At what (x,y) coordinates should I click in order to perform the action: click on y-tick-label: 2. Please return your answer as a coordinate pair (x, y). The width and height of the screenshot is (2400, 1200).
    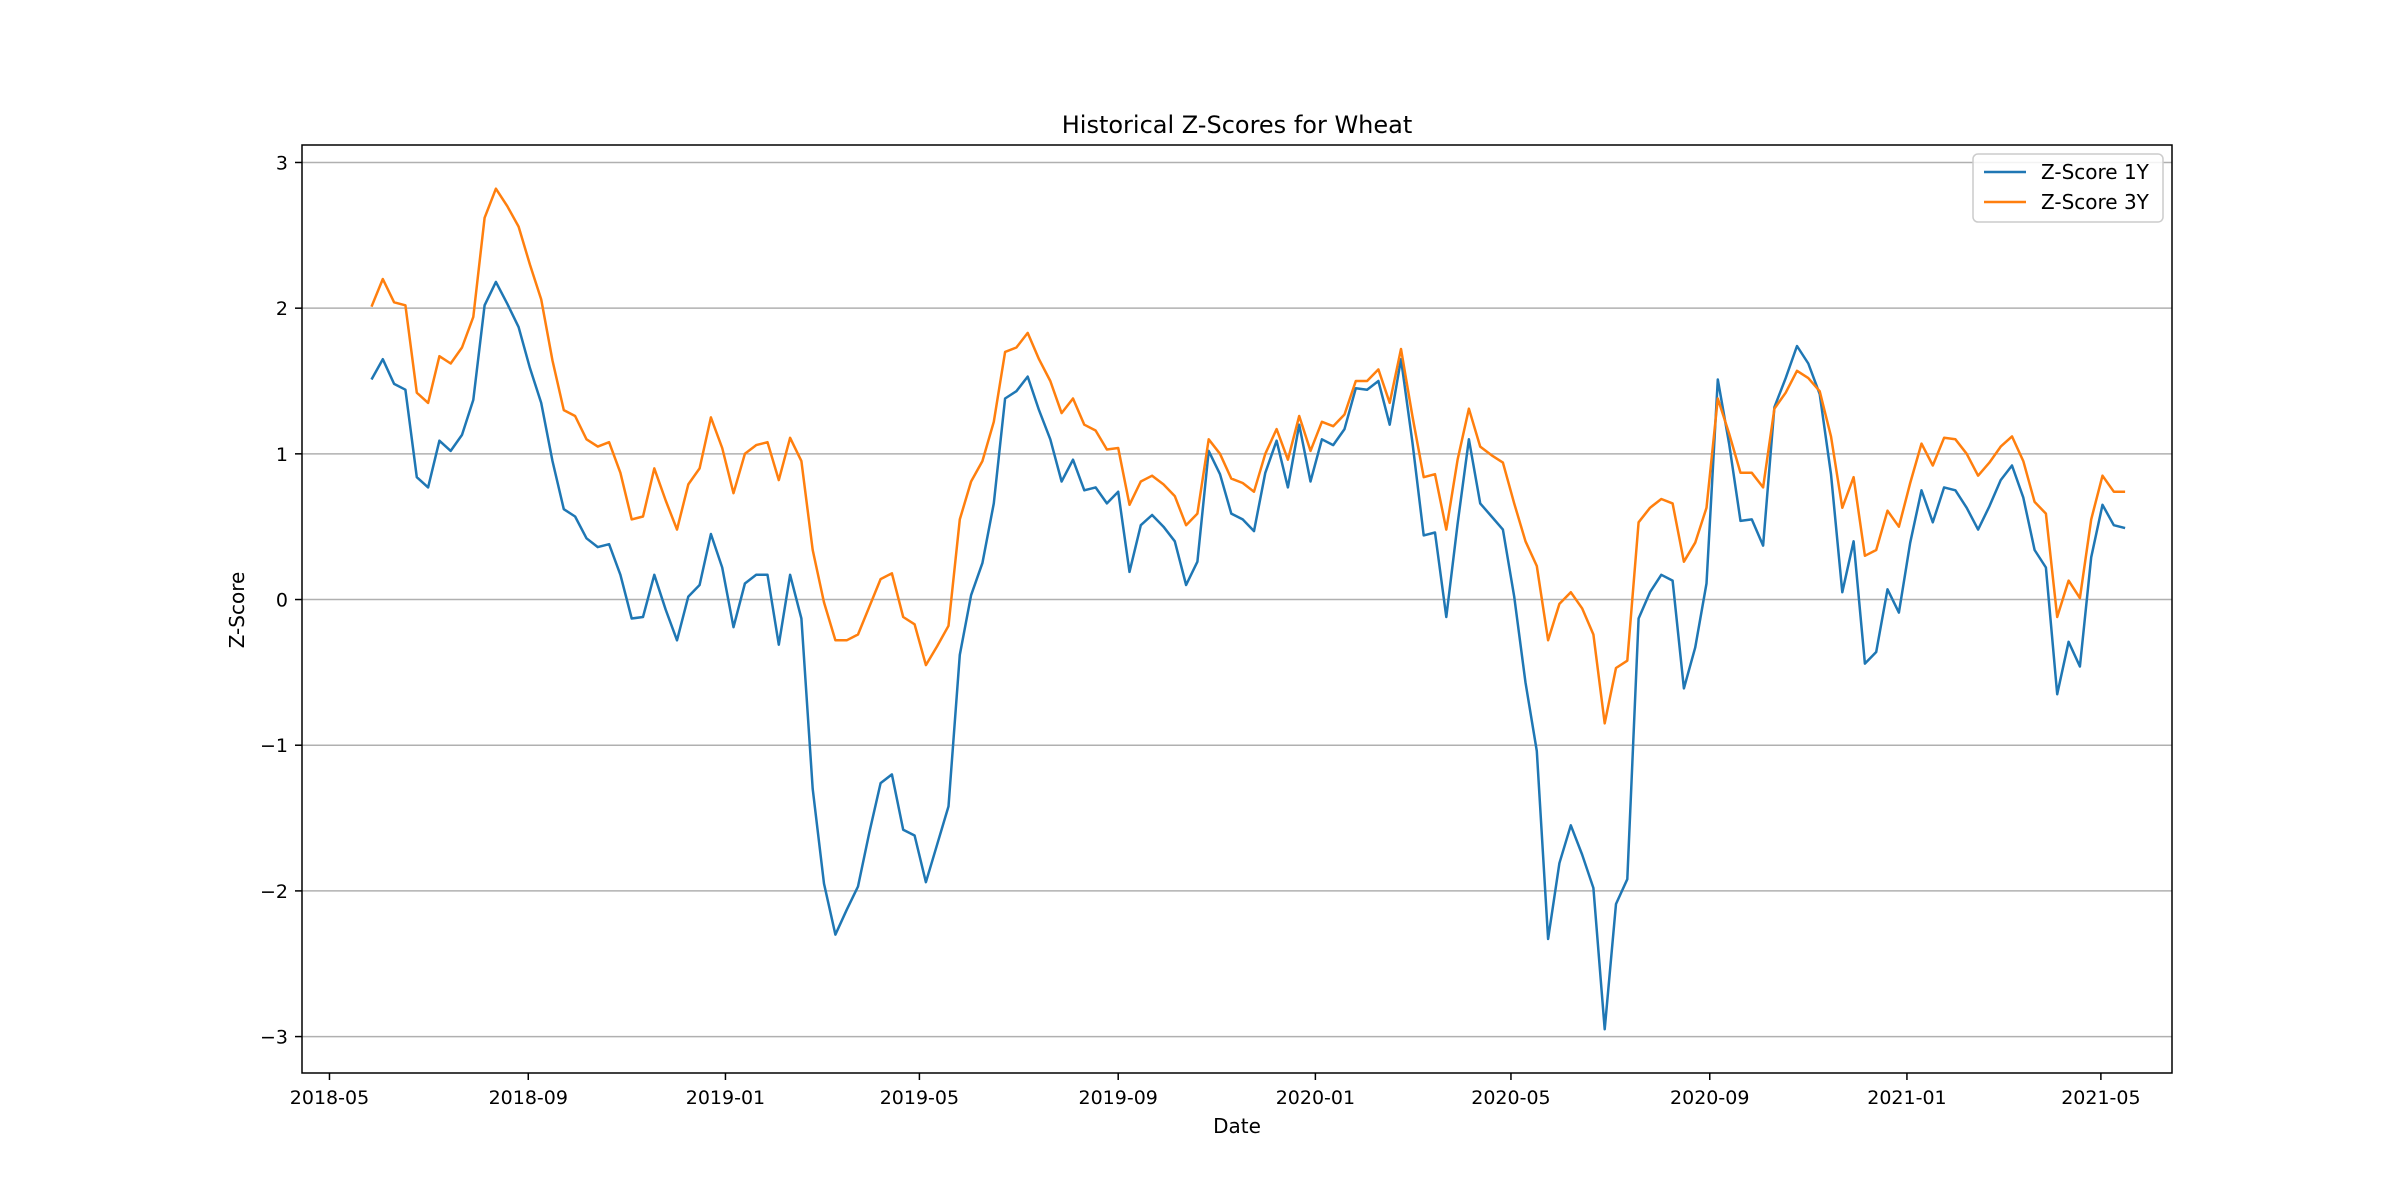
    Looking at the image, I should click on (282, 309).